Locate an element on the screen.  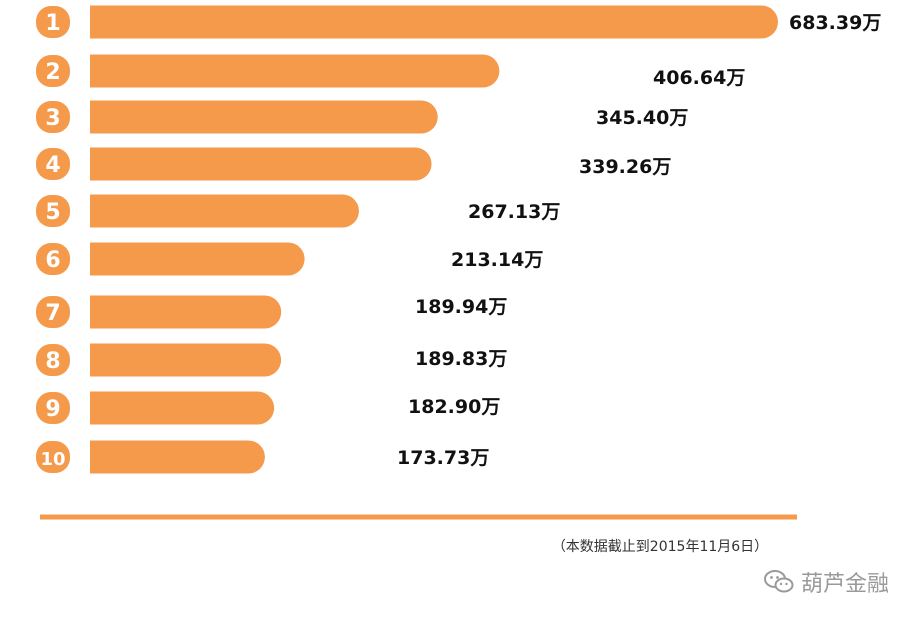
rank-label: 3 is located at coordinates (52, 118).